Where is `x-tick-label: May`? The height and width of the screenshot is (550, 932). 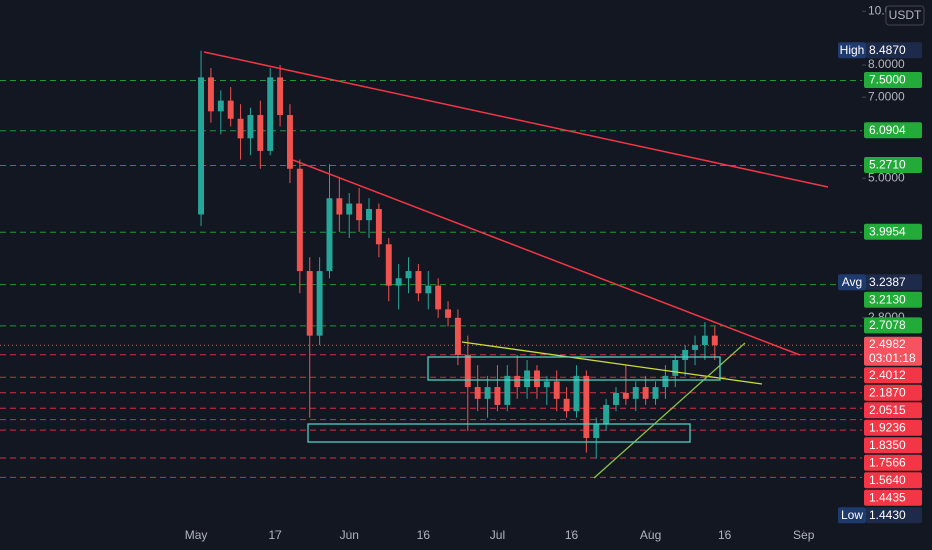
x-tick-label: May is located at coordinates (196, 535).